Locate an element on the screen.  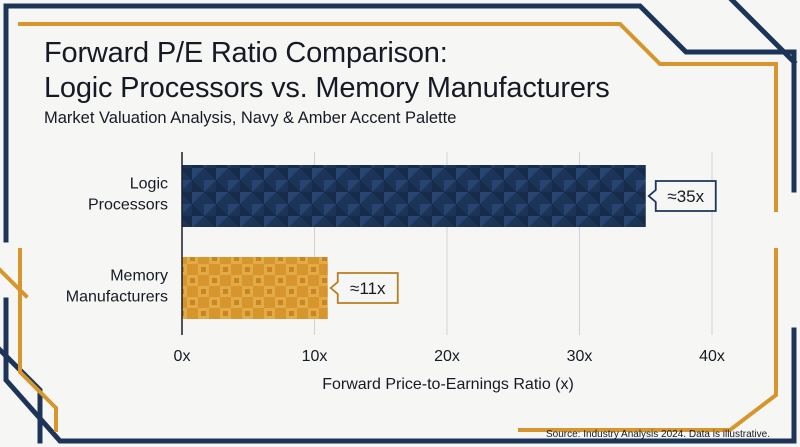
x-tick-label: 40x is located at coordinates (712, 356).